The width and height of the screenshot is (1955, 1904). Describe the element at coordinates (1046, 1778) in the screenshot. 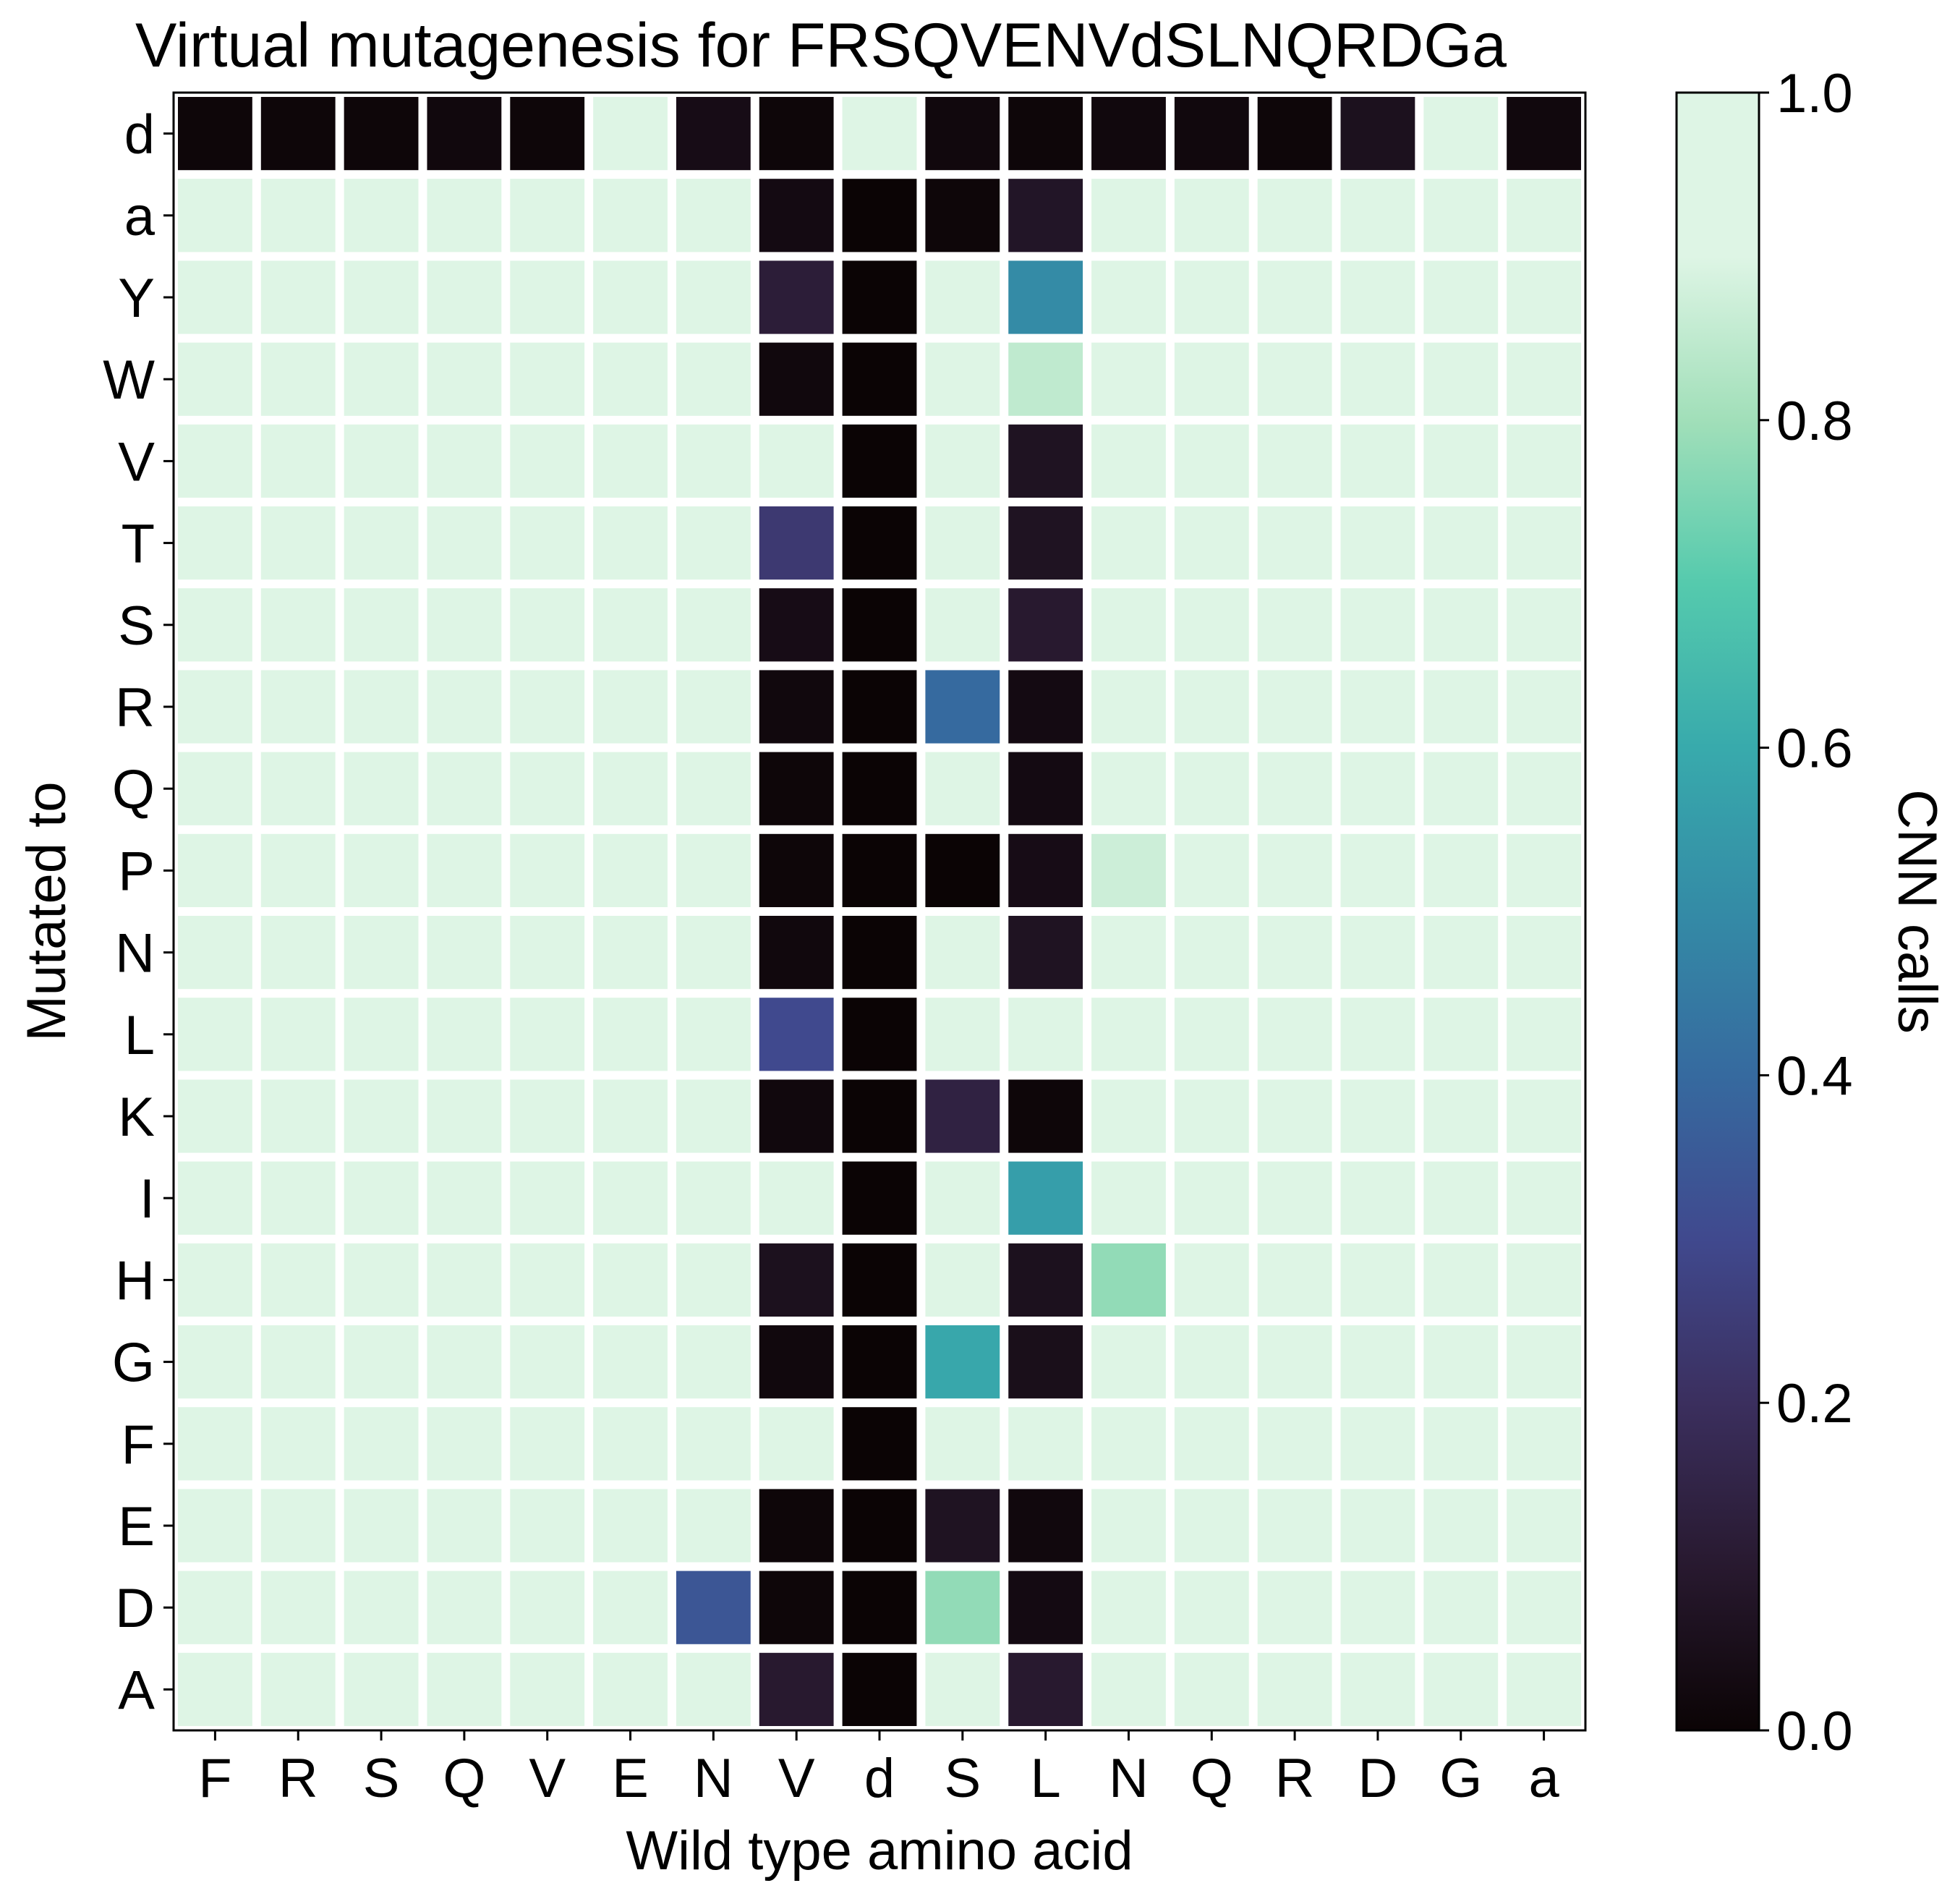

I see `x-tick-label: L` at that location.